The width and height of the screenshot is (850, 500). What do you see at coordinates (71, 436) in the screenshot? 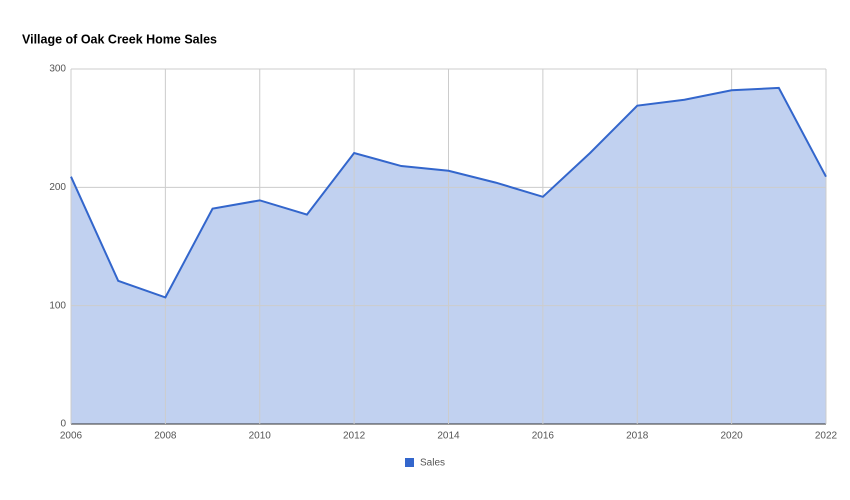
I see `x-tick-label: 2006` at bounding box center [71, 436].